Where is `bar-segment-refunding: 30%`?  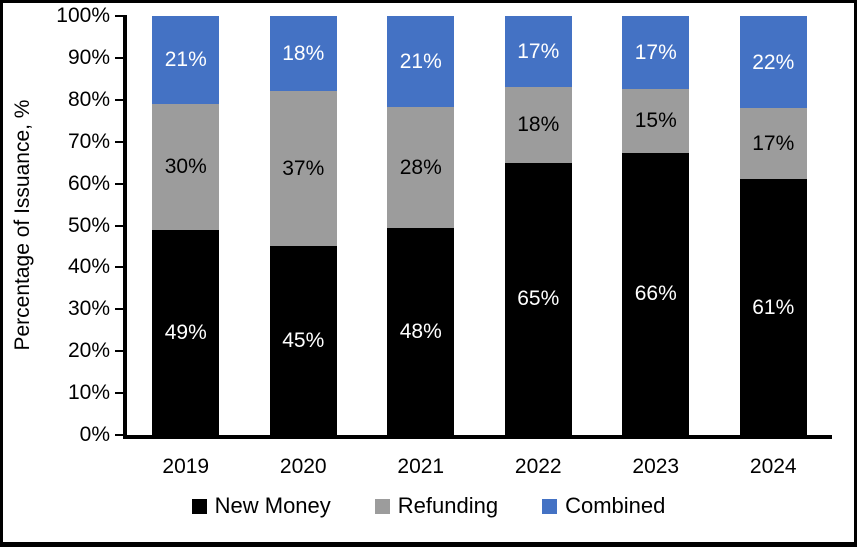
bar-segment-refunding: 30% is located at coordinates (186, 166).